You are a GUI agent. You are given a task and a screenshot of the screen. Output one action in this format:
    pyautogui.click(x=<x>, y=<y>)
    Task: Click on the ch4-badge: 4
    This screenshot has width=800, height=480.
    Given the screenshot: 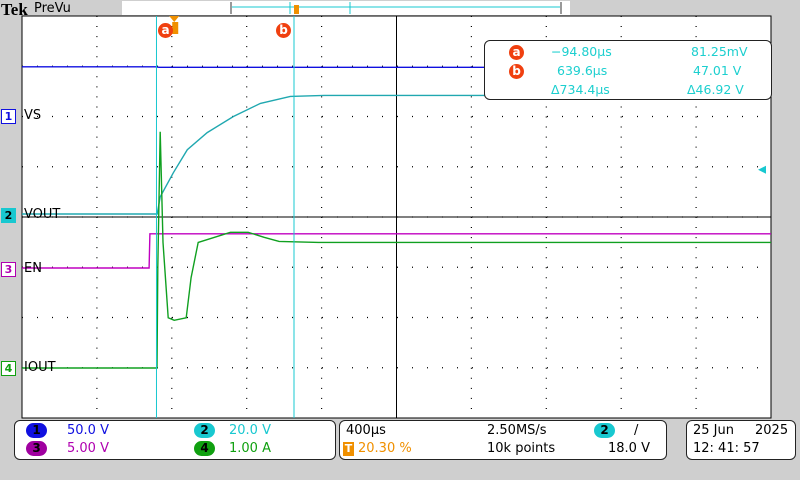 What is the action you would take?
    pyautogui.click(x=204, y=448)
    